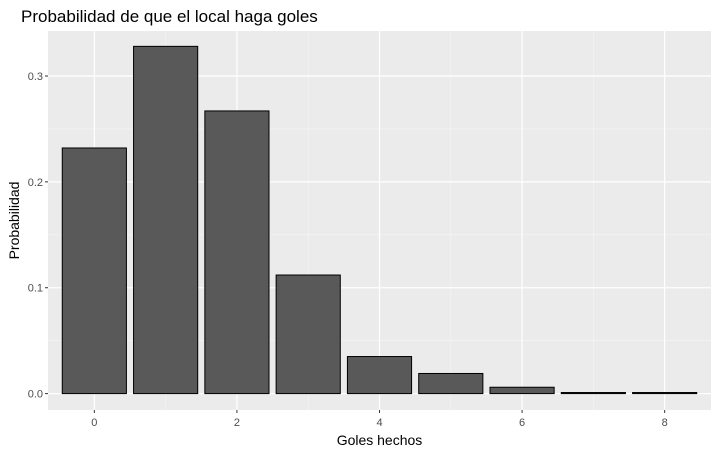  I want to click on x-tick-label: 4, so click(379, 423).